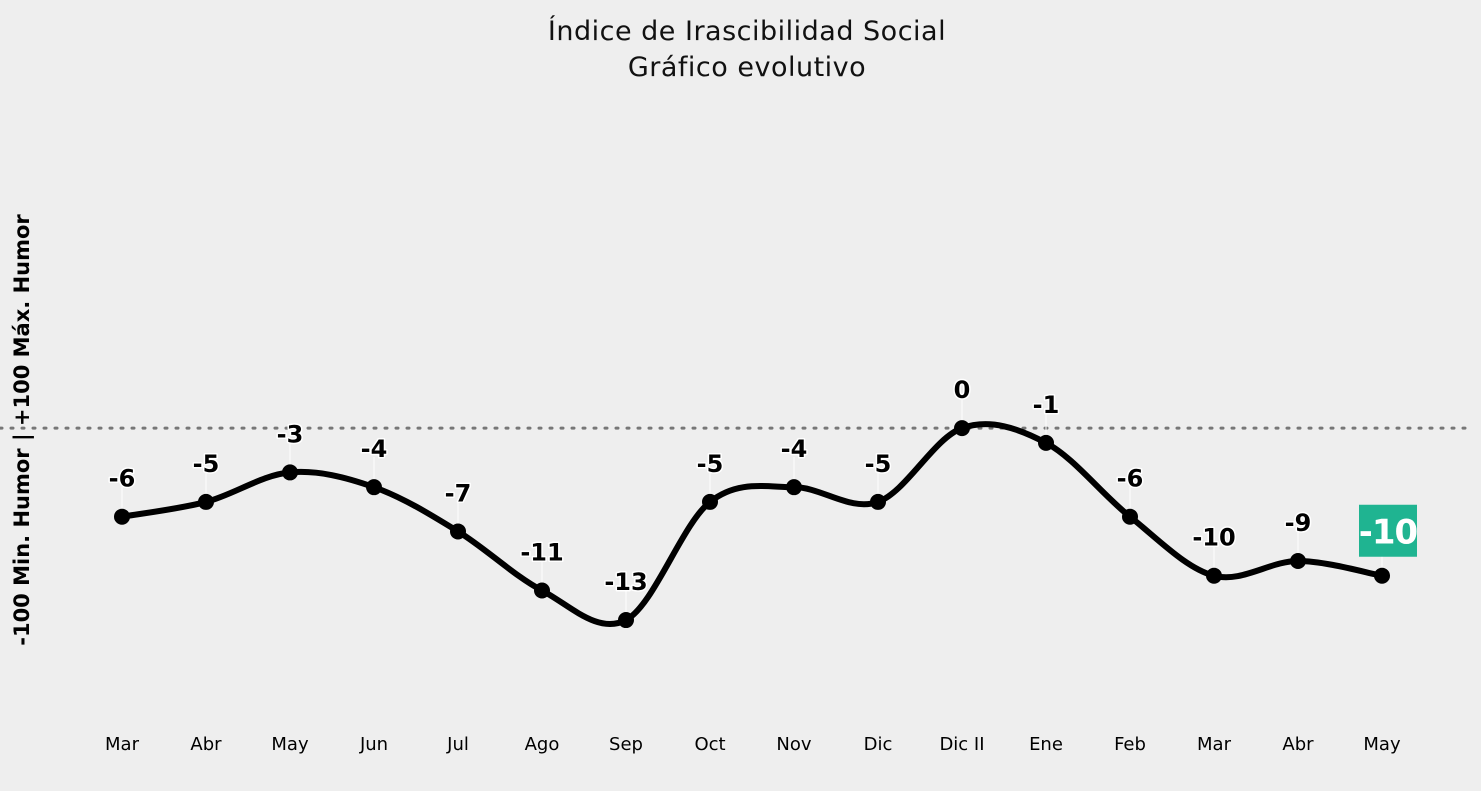 This screenshot has height=791, width=1481. I want to click on x-tick-label: Sep, so click(626, 744).